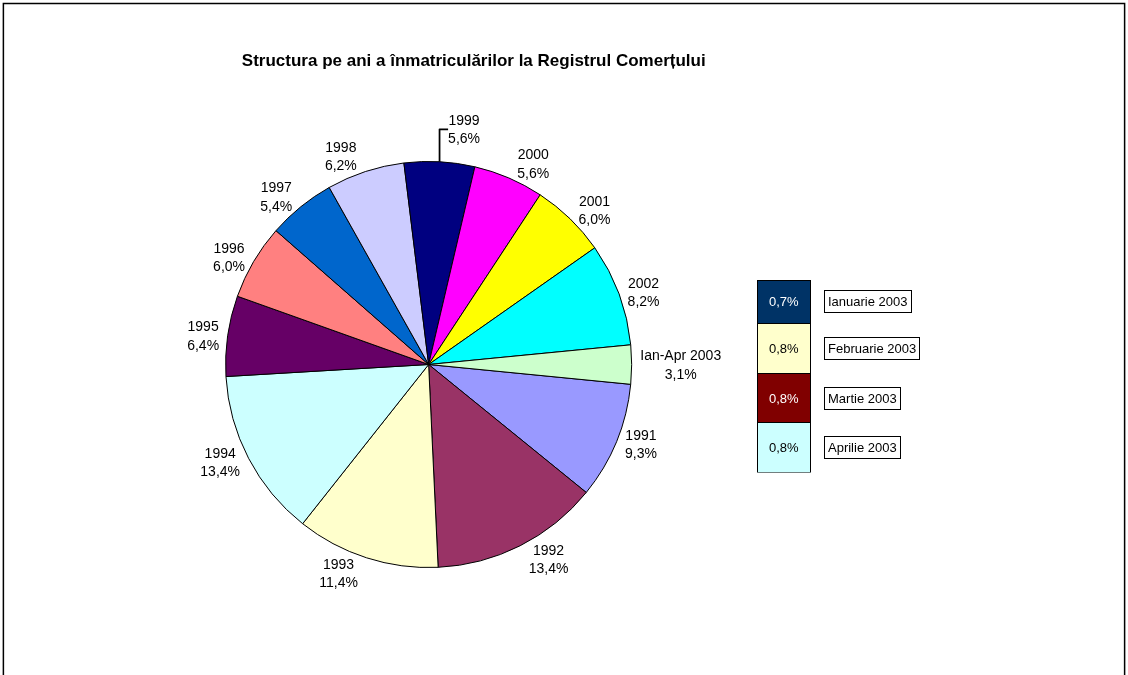 This screenshot has height=675, width=1128. What do you see at coordinates (464, 120) in the screenshot?
I see `slice-label: 1999` at bounding box center [464, 120].